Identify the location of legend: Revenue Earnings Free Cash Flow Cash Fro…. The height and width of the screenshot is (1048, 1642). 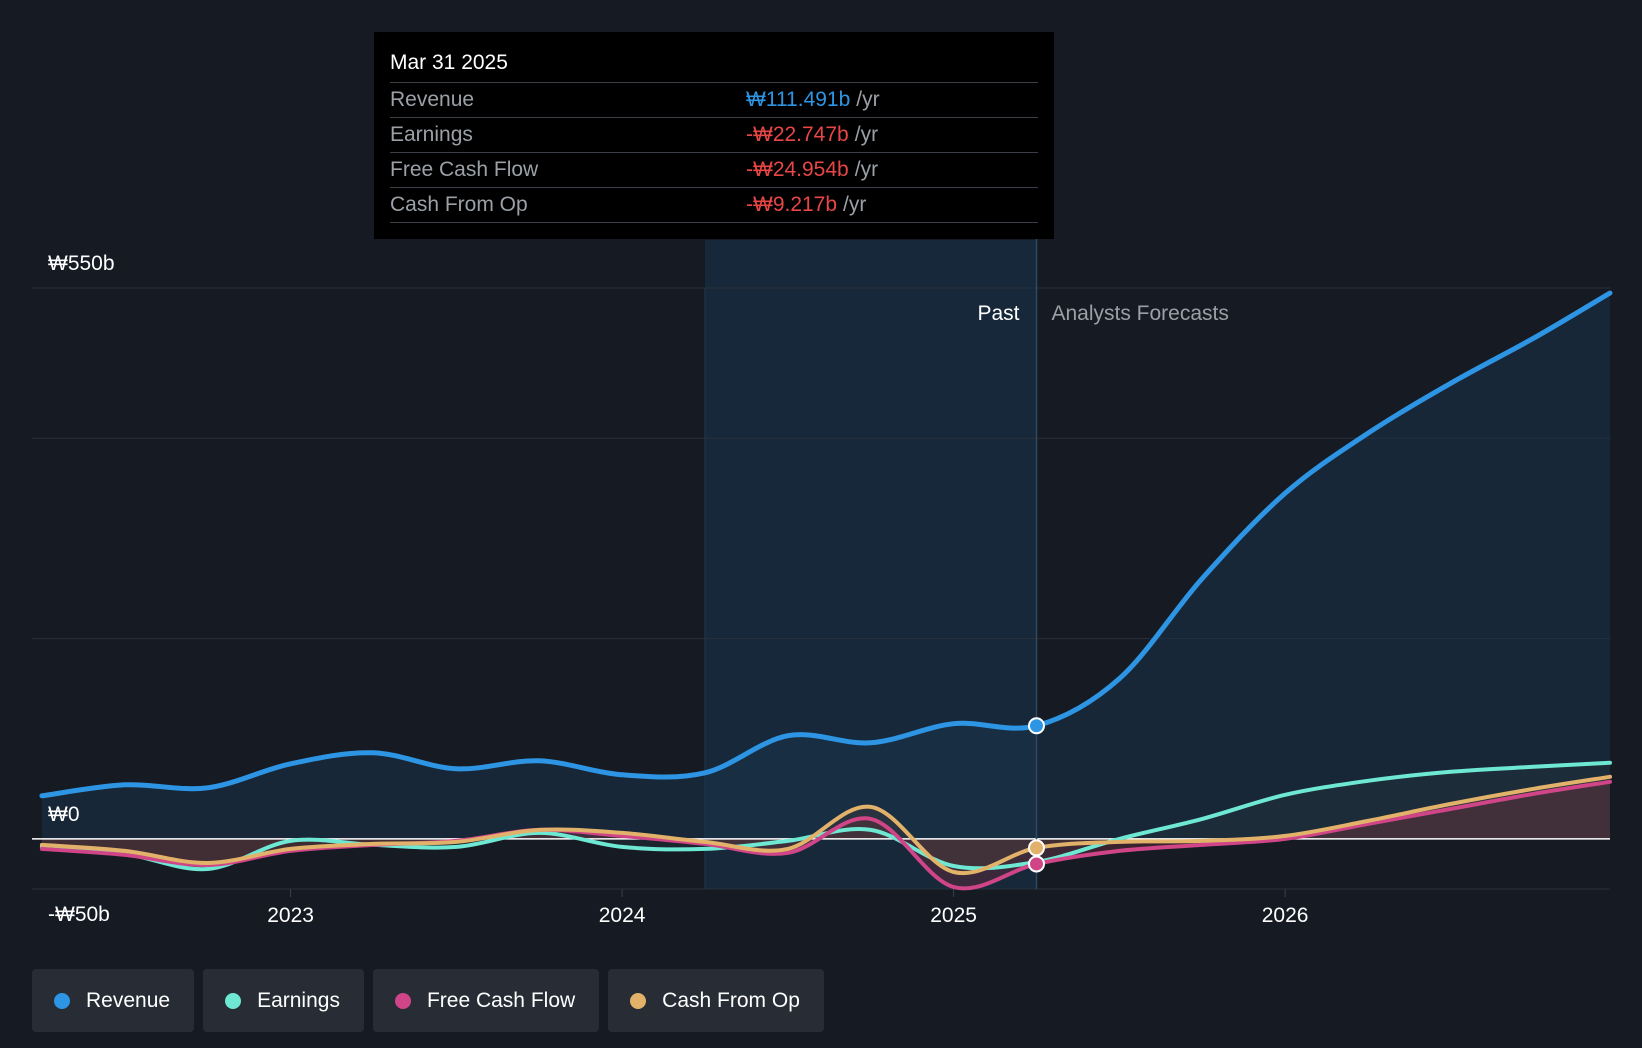
(428, 1000).